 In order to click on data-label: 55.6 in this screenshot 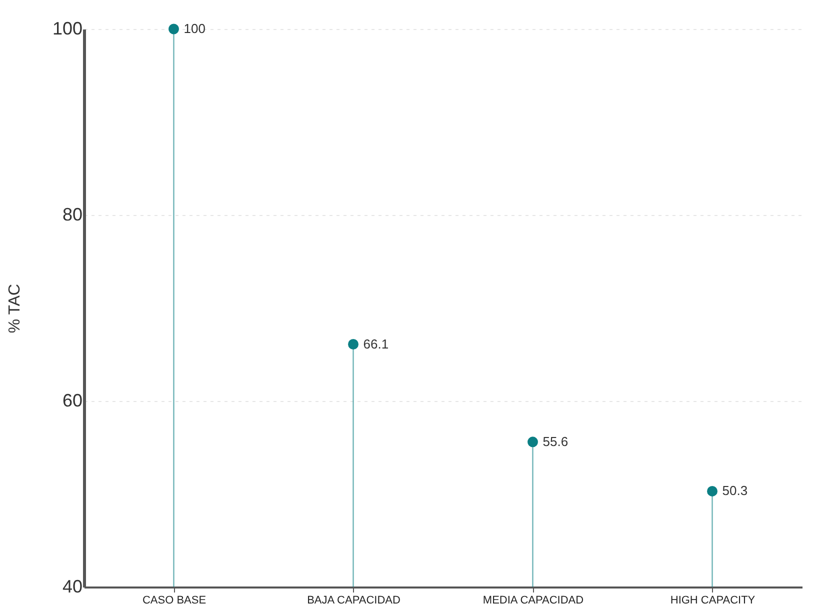, I will do `click(555, 441)`.